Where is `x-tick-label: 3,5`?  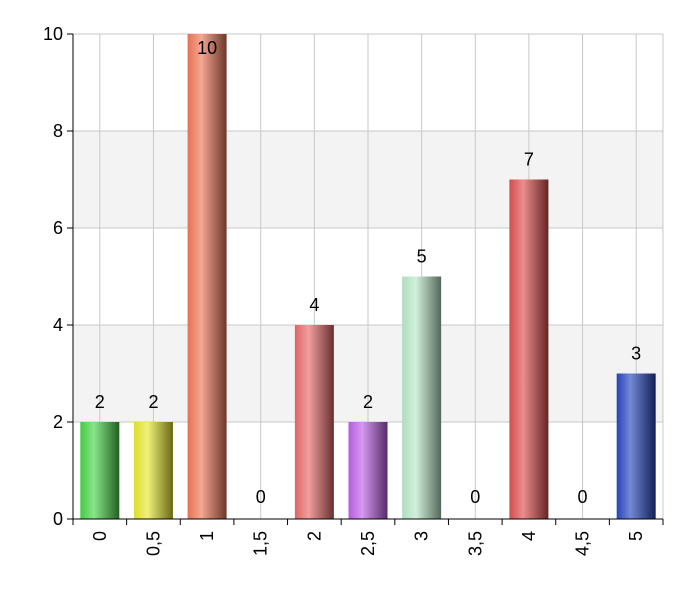 x-tick-label: 3,5 is located at coordinates (475, 543).